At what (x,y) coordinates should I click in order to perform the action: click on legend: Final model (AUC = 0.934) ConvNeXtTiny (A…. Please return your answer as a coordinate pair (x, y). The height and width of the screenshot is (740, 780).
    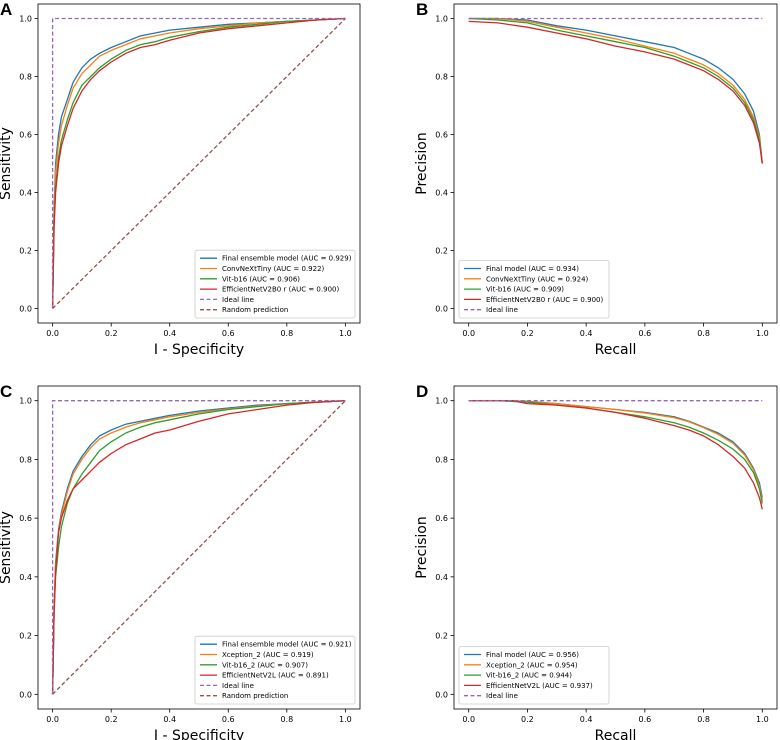
    Looking at the image, I should click on (534, 289).